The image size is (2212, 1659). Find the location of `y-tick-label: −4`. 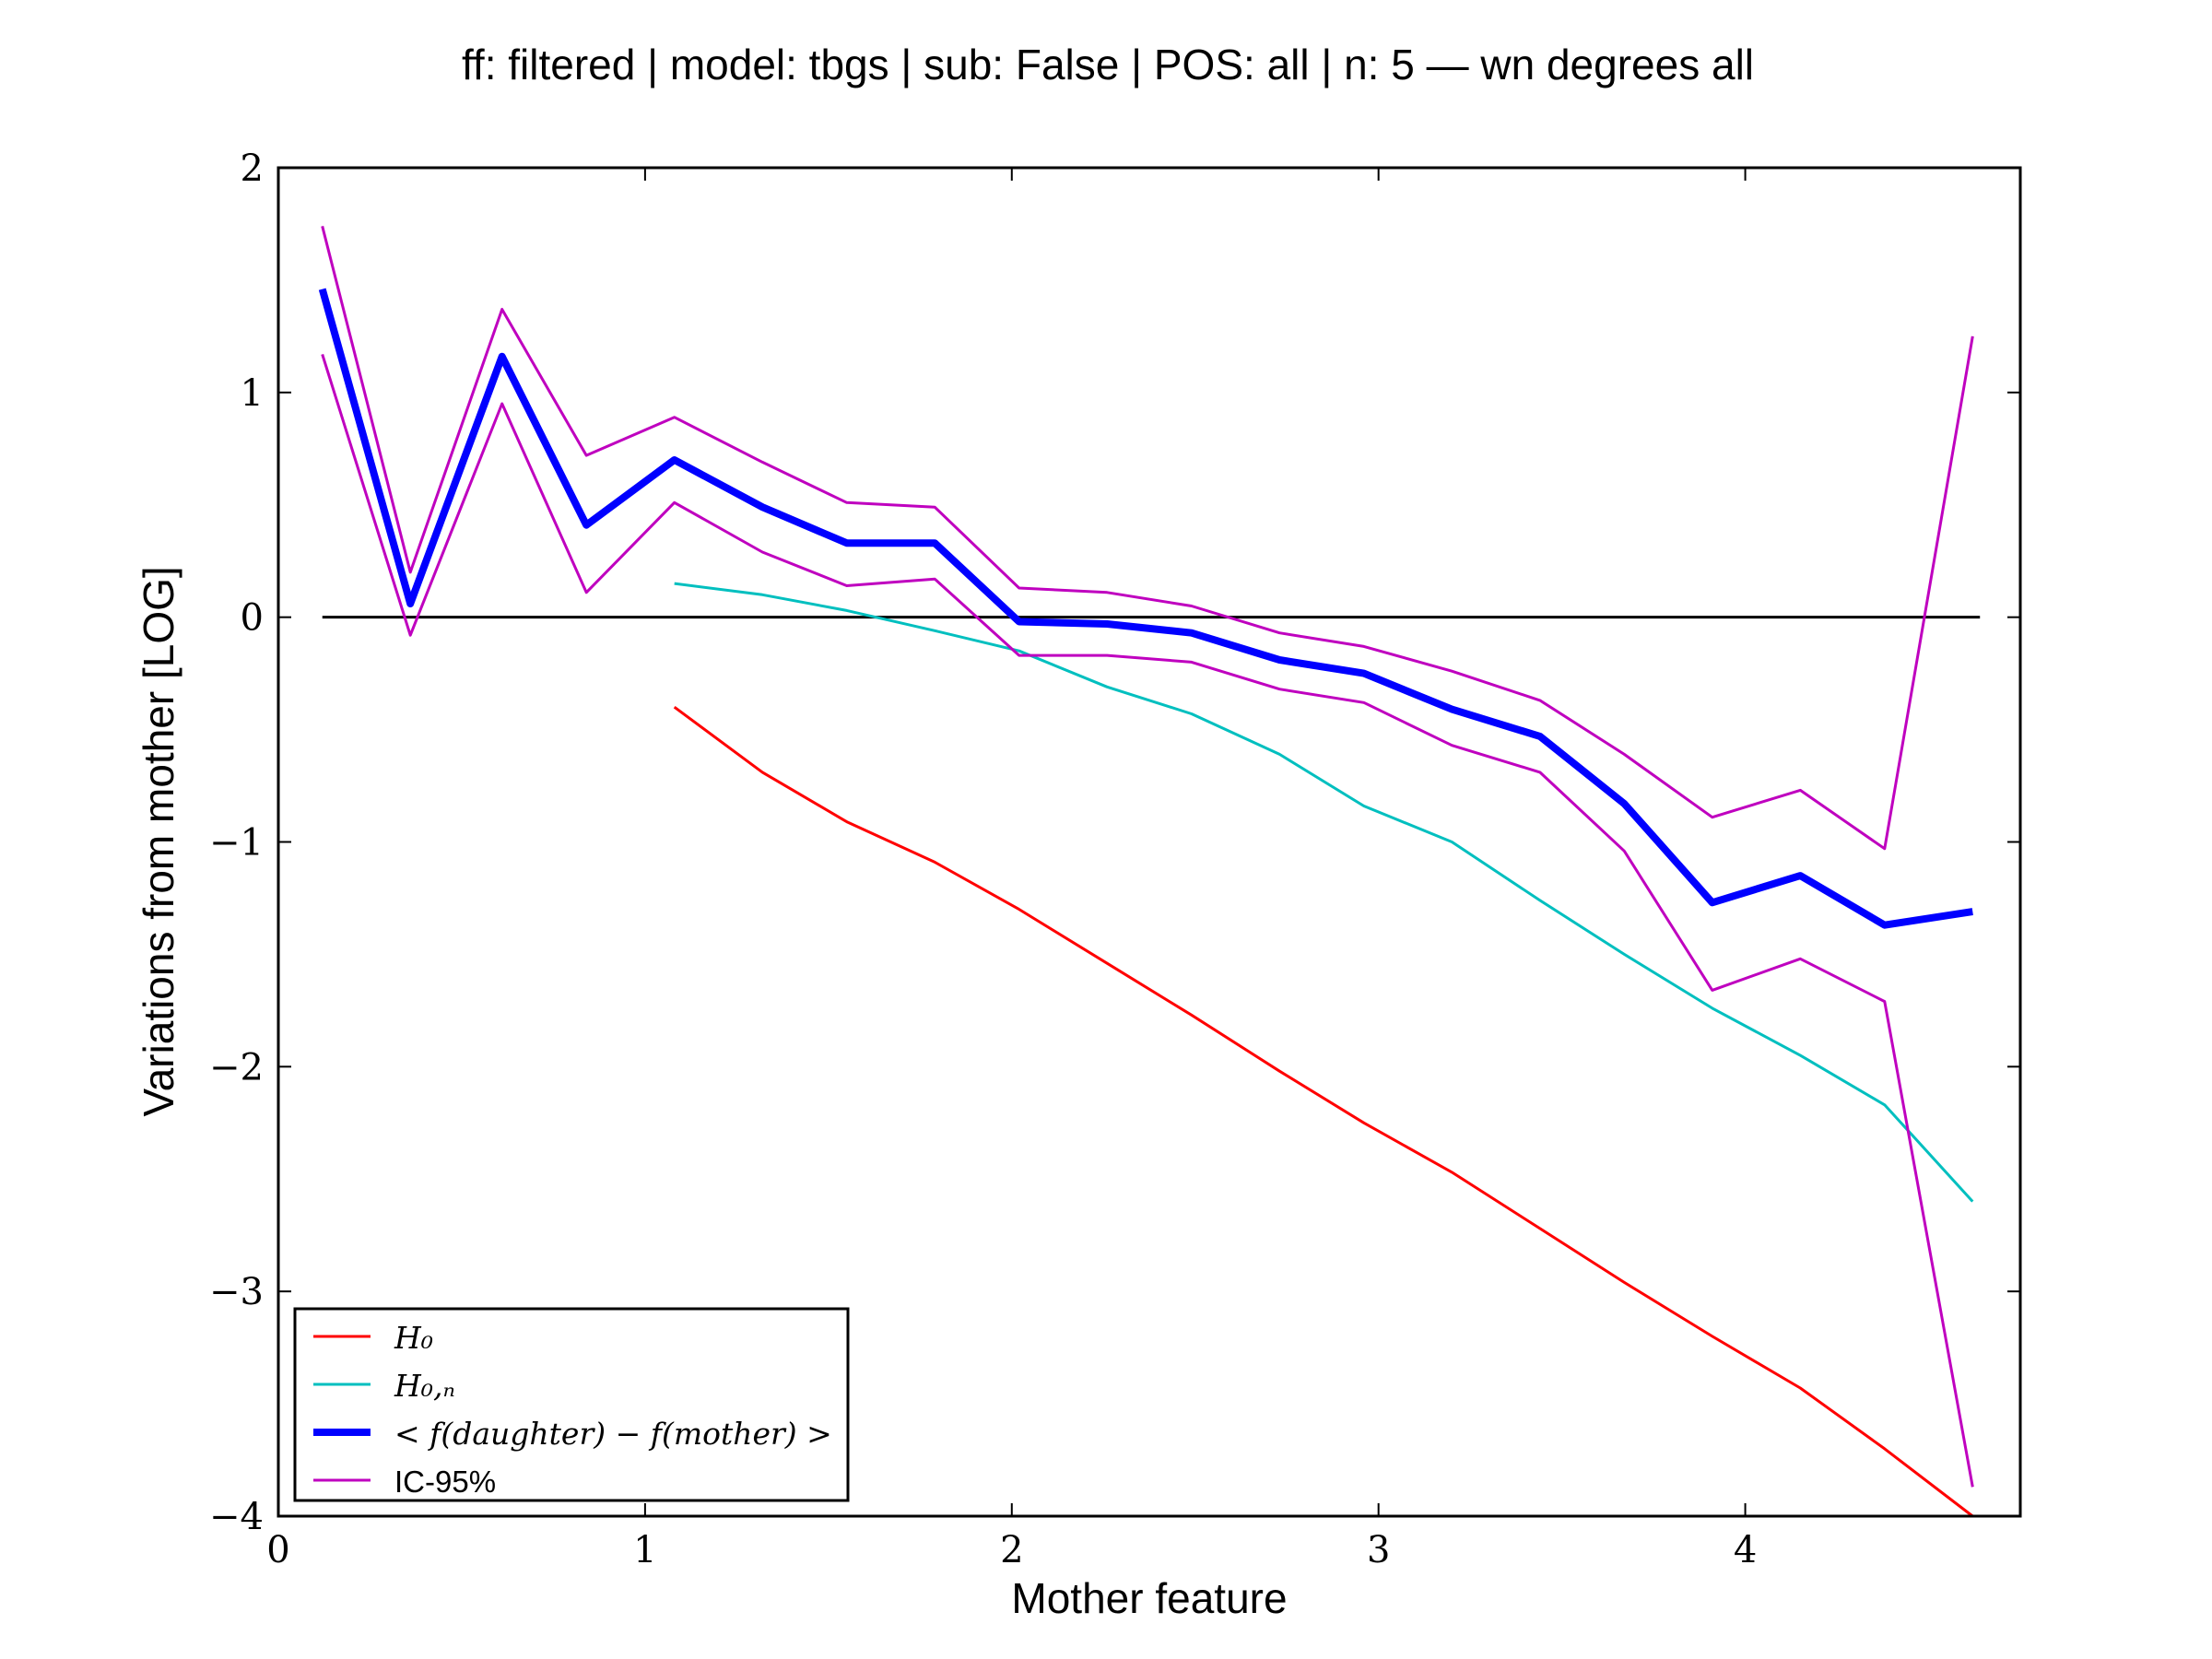

y-tick-label: −4 is located at coordinates (236, 1517).